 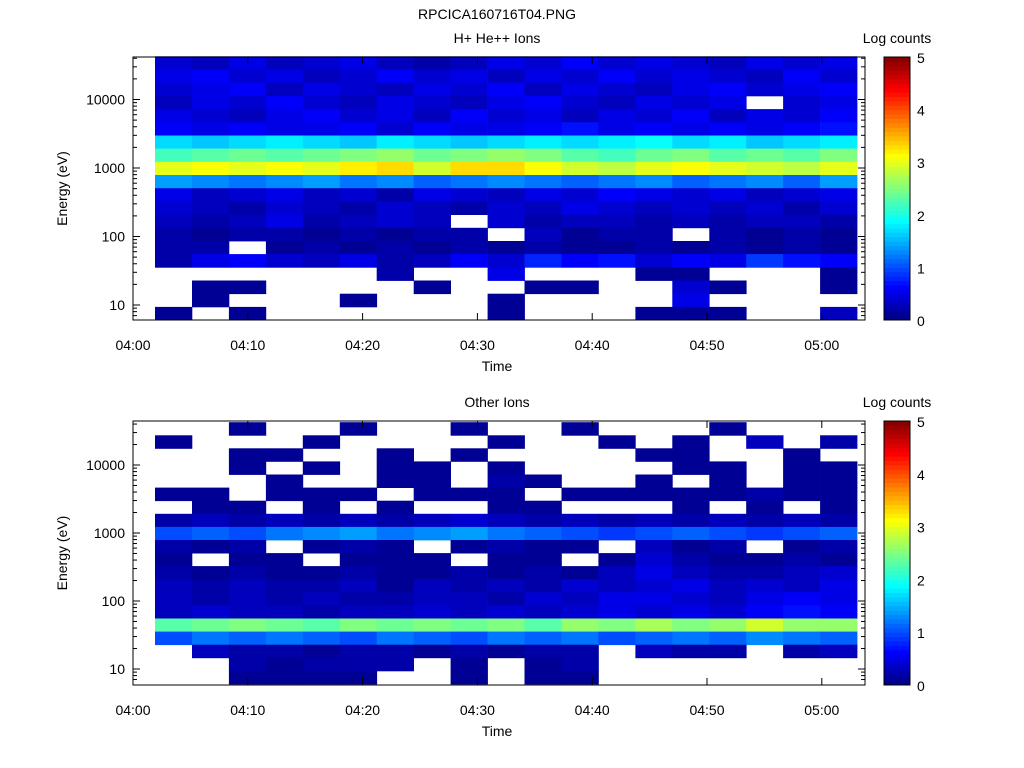 What do you see at coordinates (362, 345) in the screenshot?
I see `x-tick-label: 04:20` at bounding box center [362, 345].